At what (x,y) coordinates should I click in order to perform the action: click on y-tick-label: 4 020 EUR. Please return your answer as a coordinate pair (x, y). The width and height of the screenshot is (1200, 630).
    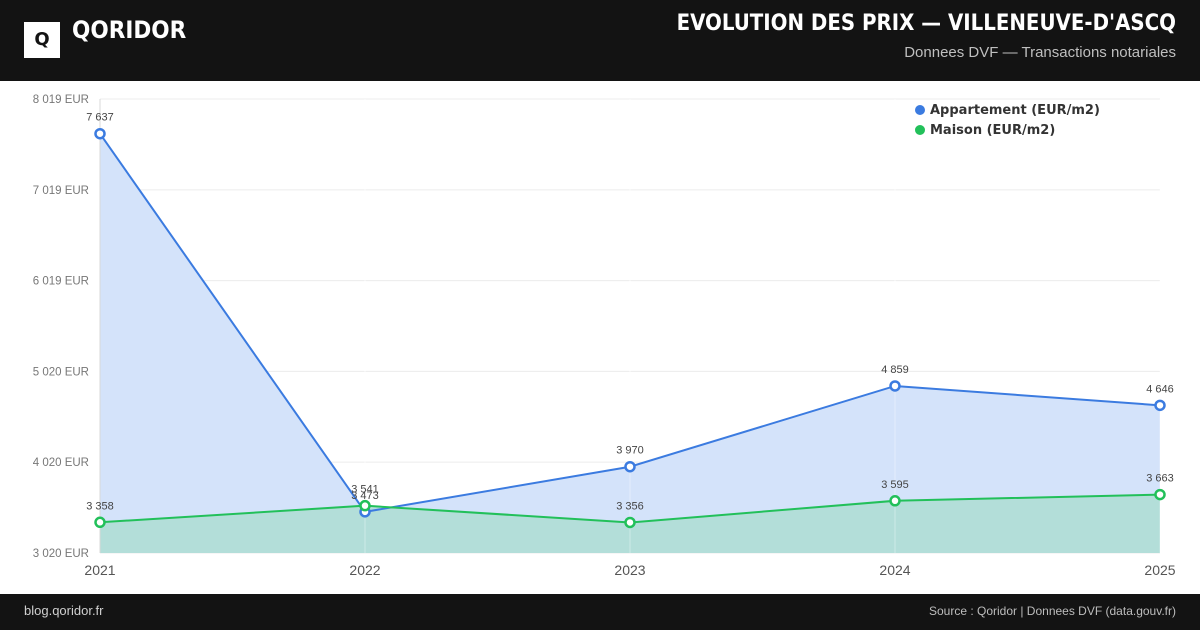
    Looking at the image, I should click on (61, 463).